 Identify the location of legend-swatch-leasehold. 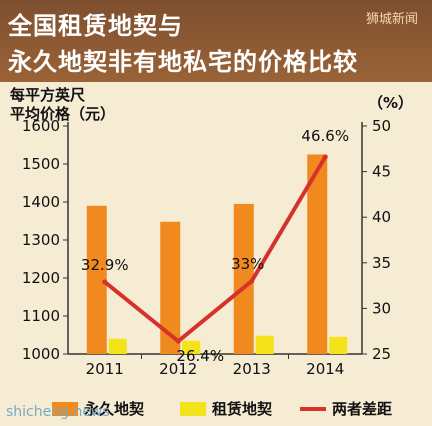
(193, 408).